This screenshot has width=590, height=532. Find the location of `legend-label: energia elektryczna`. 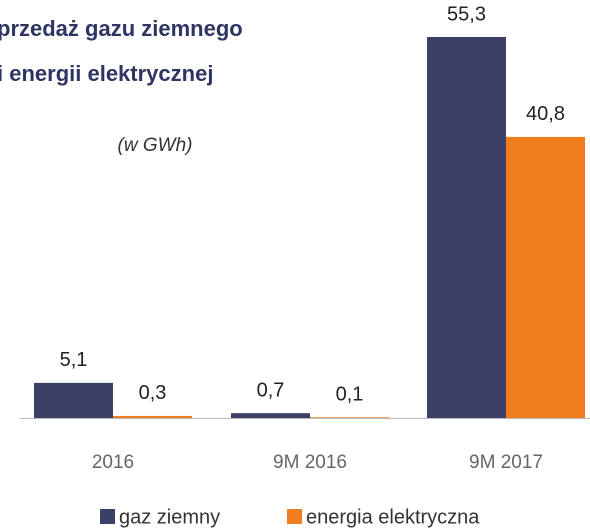

legend-label: energia elektryczna is located at coordinates (393, 517).